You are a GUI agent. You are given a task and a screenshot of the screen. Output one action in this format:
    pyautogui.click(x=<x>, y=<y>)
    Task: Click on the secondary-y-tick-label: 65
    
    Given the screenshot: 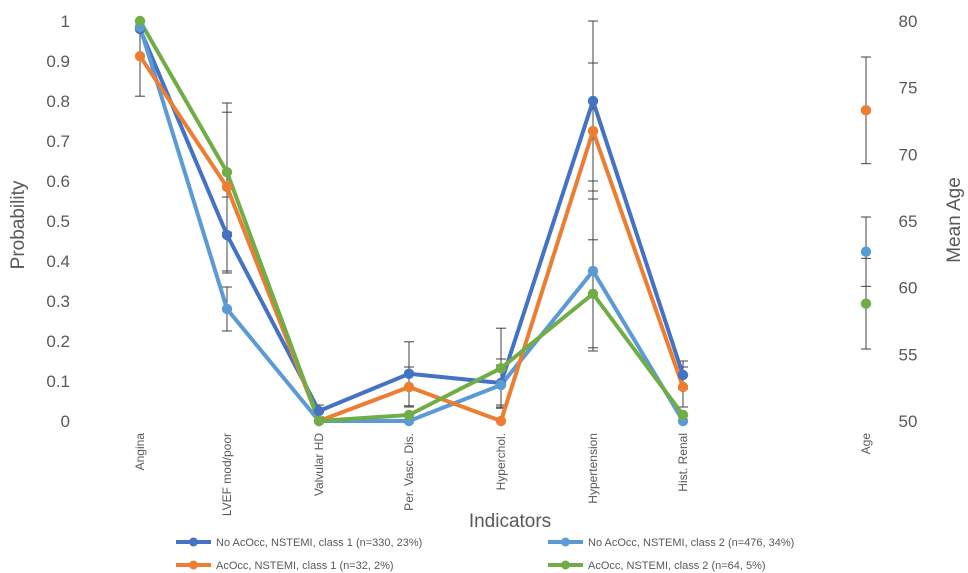 What is the action you would take?
    pyautogui.click(x=908, y=221)
    